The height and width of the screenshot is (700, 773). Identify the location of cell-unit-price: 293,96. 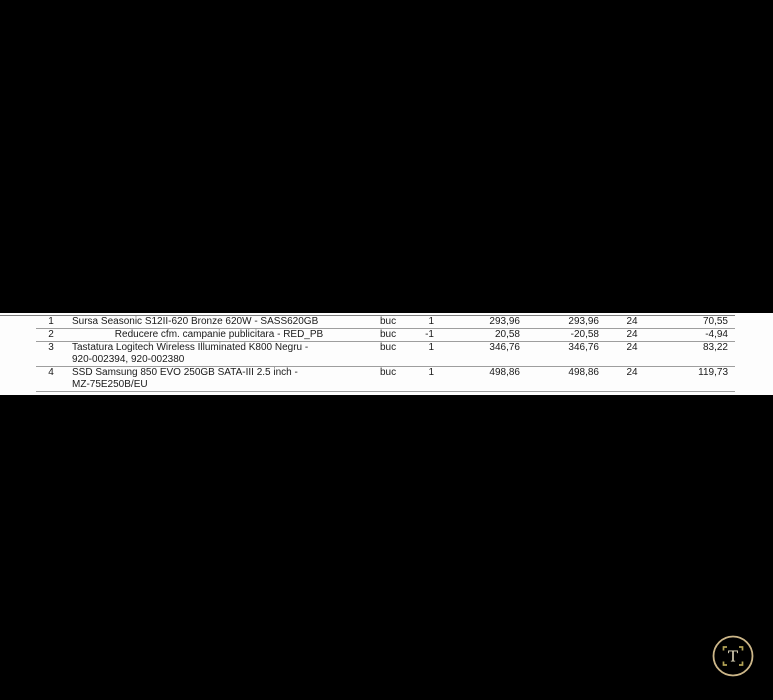
(504, 321).